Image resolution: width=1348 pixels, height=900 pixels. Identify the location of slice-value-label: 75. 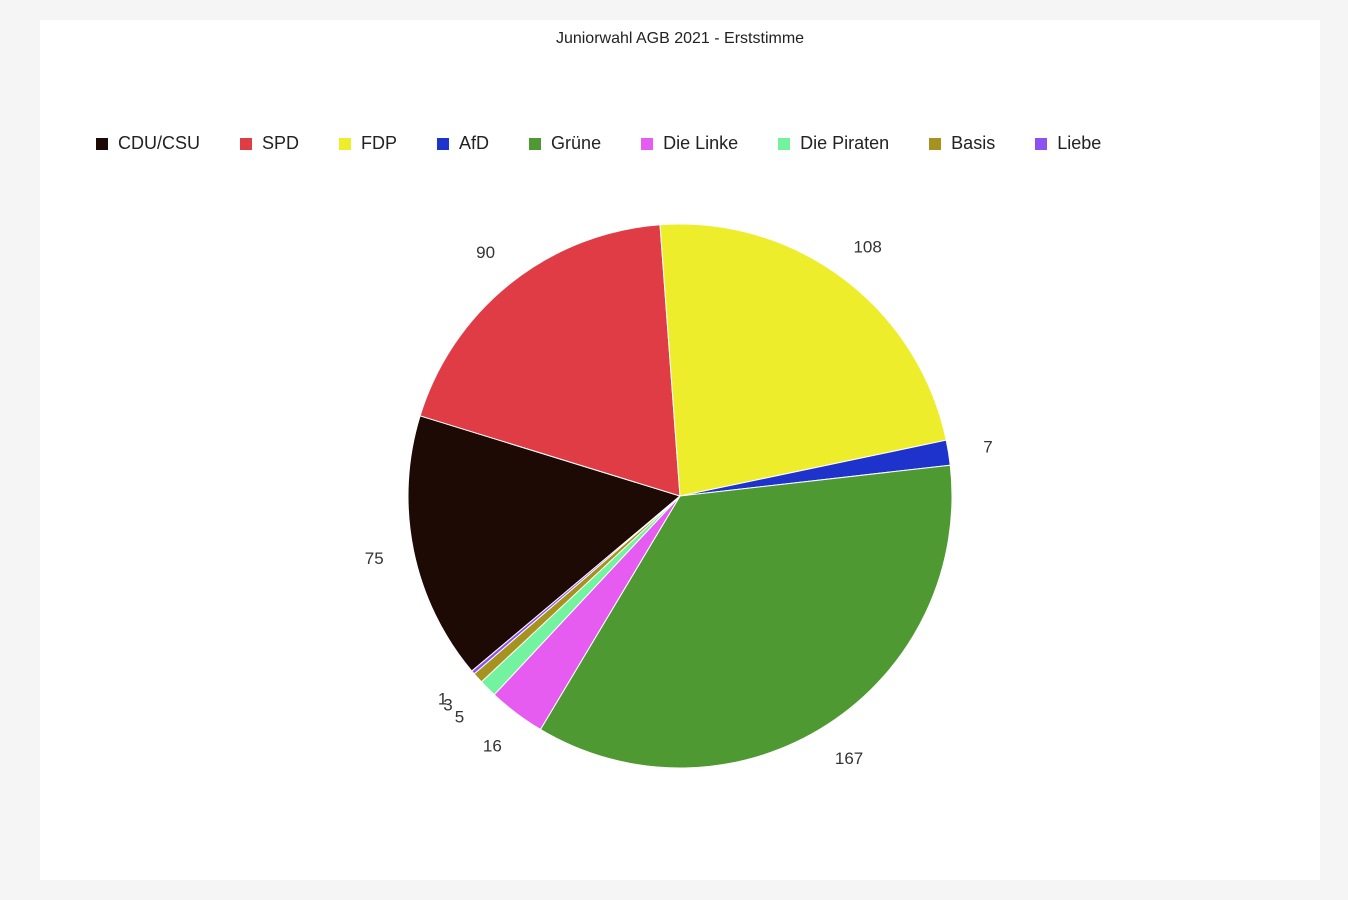
(374, 558).